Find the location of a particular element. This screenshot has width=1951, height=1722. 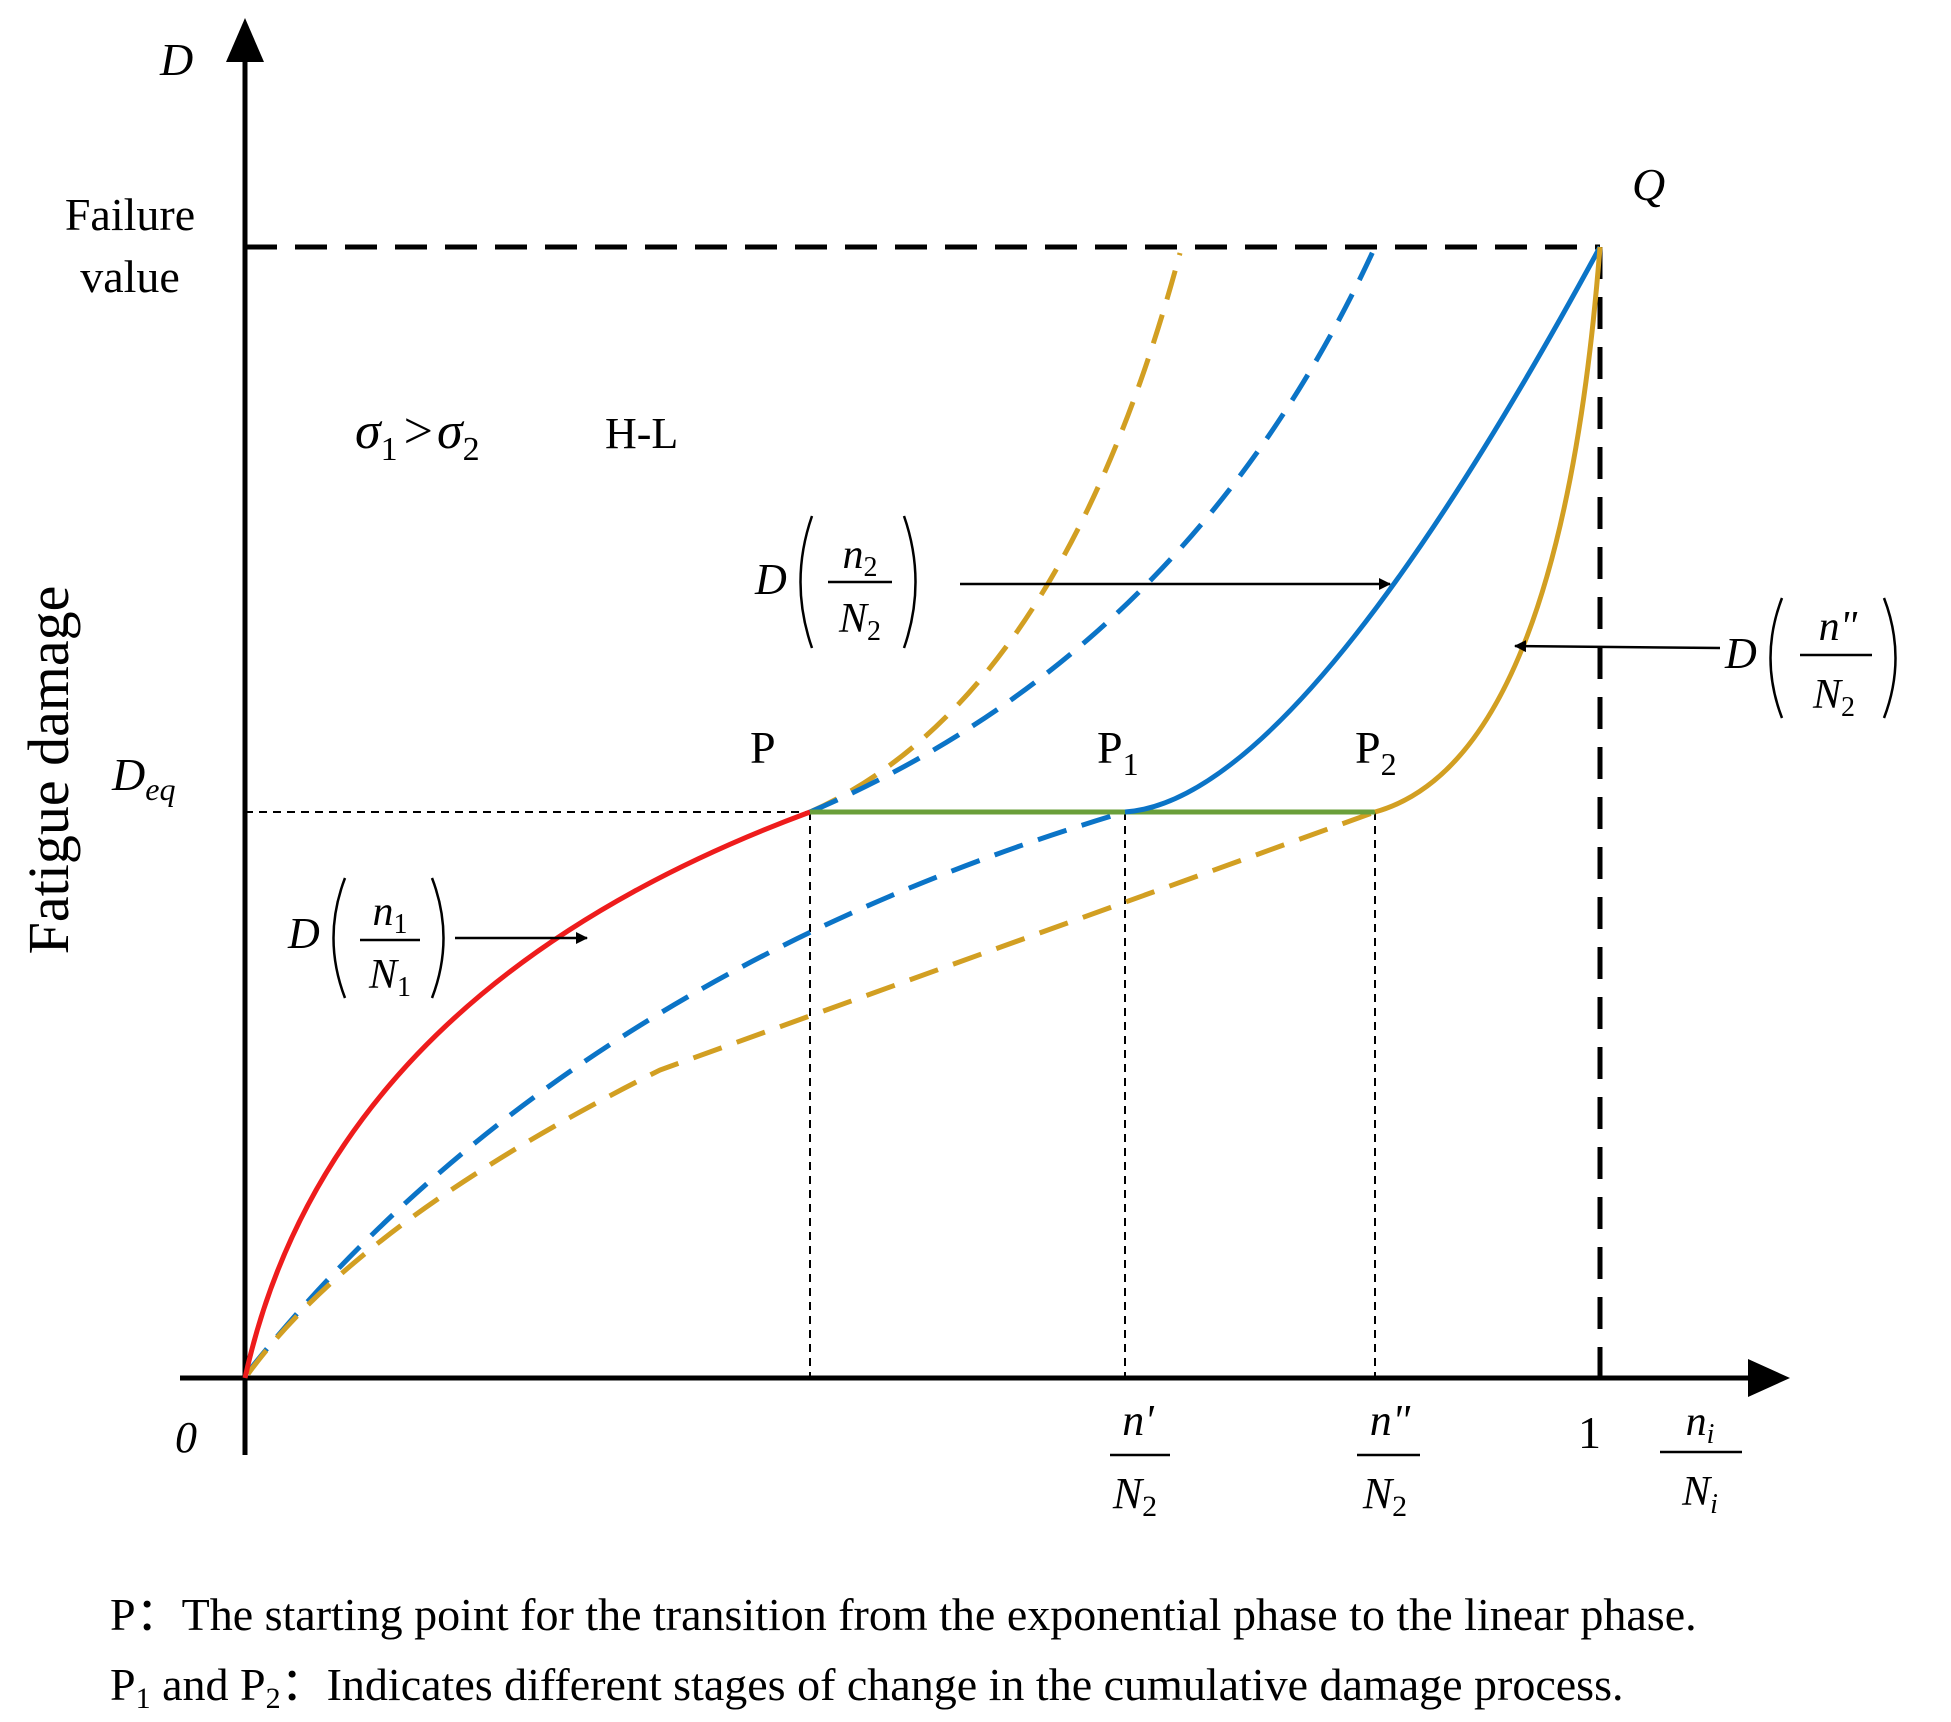

tick-n-prime-over-n2: n' N2 is located at coordinates (1140, 1459).